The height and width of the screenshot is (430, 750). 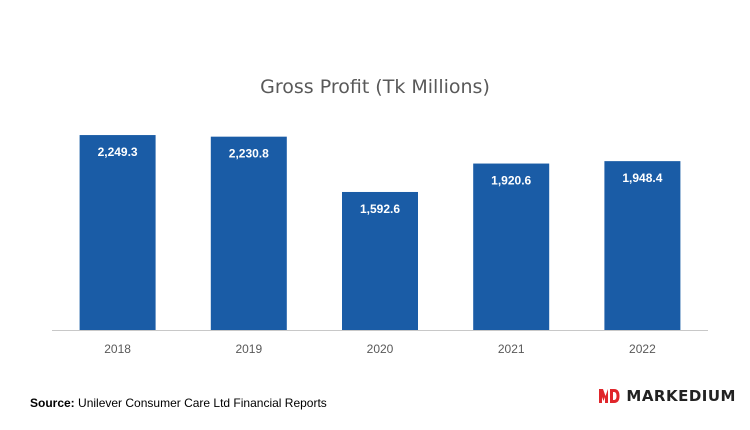 I want to click on brand-logo: MARKEDIUM, so click(x=667, y=396).